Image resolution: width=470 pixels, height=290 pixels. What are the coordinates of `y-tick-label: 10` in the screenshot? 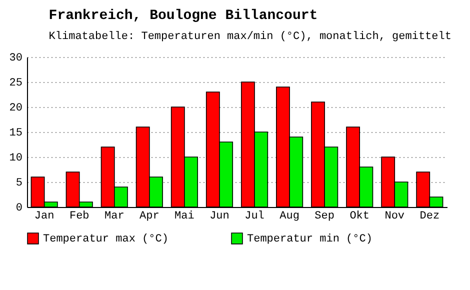 It's located at (15, 158).